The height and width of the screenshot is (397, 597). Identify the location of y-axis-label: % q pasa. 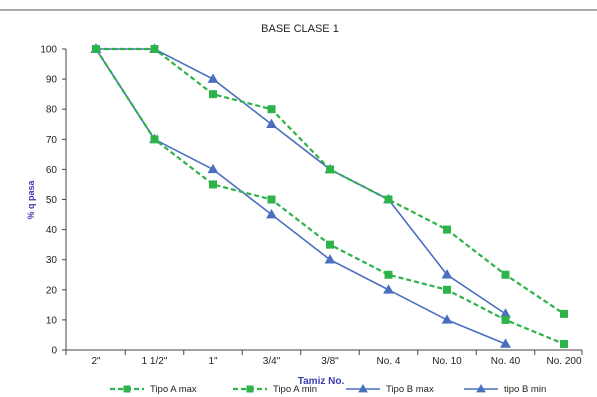
(31, 199).